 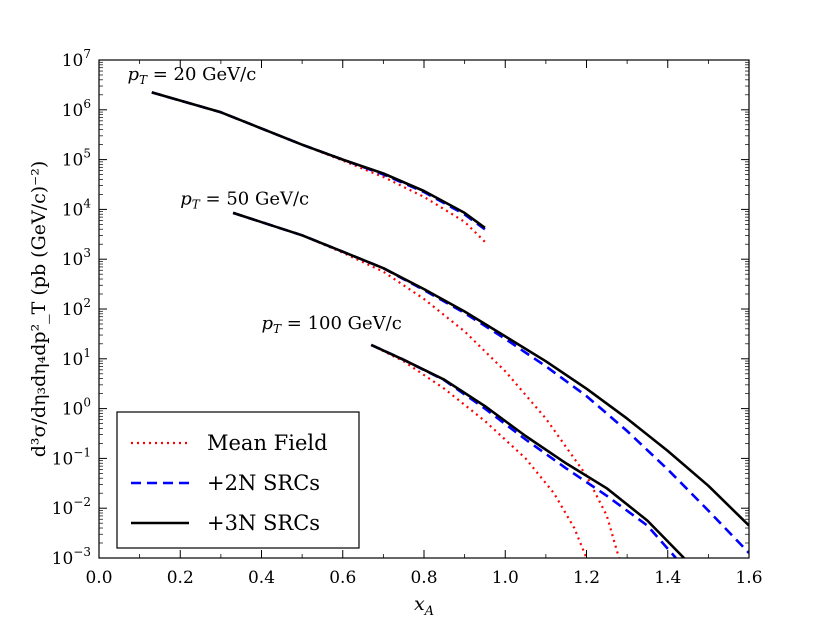 I want to click on y-tick-label: 10⁻¹, so click(x=71, y=457).